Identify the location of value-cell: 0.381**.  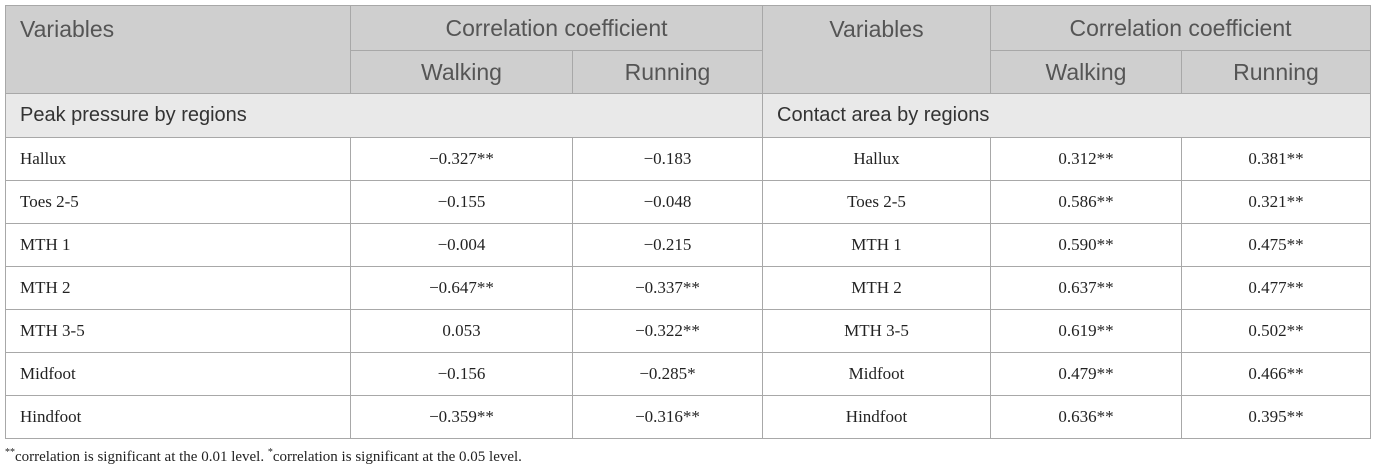
(1276, 159).